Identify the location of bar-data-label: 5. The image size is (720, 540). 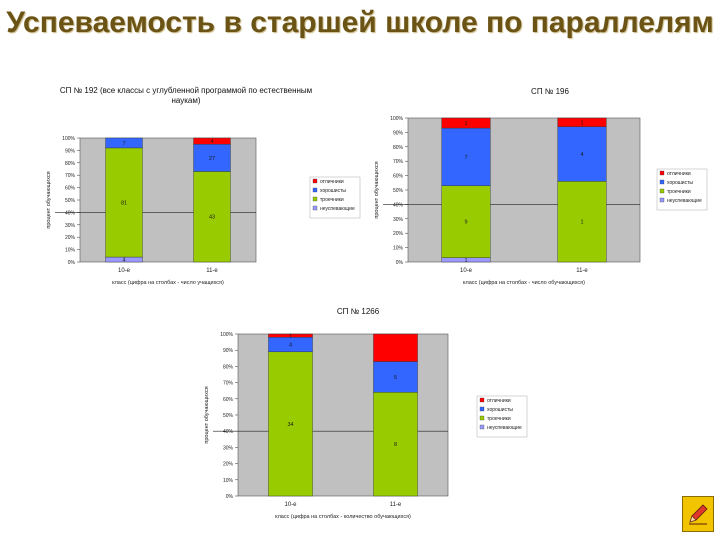
(395, 378).